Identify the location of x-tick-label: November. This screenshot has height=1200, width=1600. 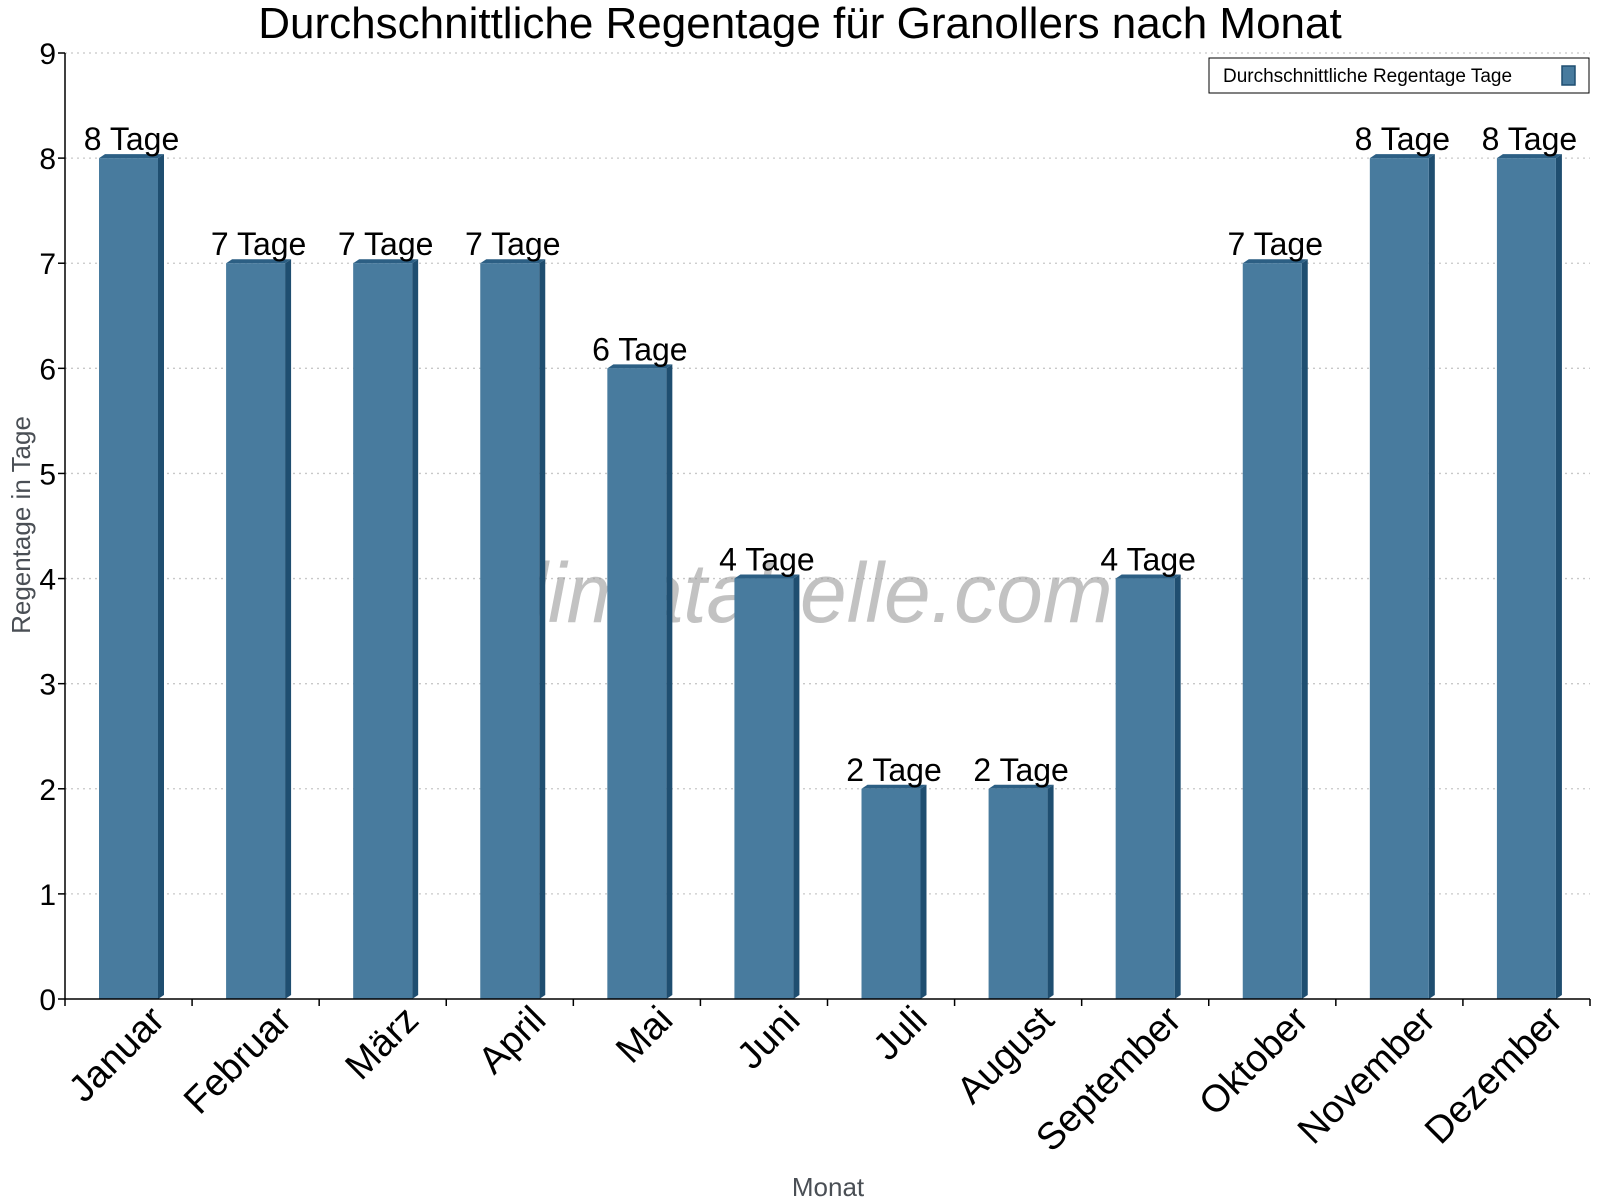
(1367, 1075).